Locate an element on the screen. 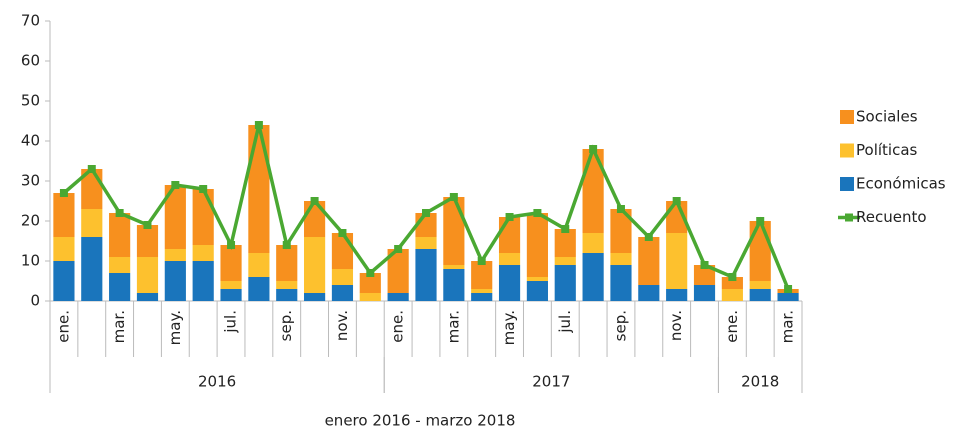  x-tick-label: jul. is located at coordinates (565, 322).